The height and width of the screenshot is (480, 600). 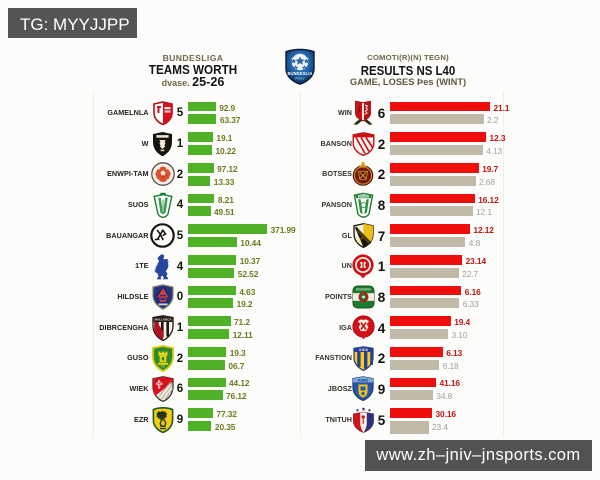 I want to click on svg-text: BUNGESLIA, so click(x=299, y=73).